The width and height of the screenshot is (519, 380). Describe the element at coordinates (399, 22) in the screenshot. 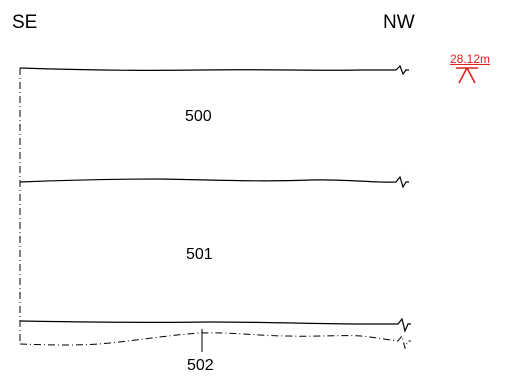

I see `orientation-right: NW` at that location.